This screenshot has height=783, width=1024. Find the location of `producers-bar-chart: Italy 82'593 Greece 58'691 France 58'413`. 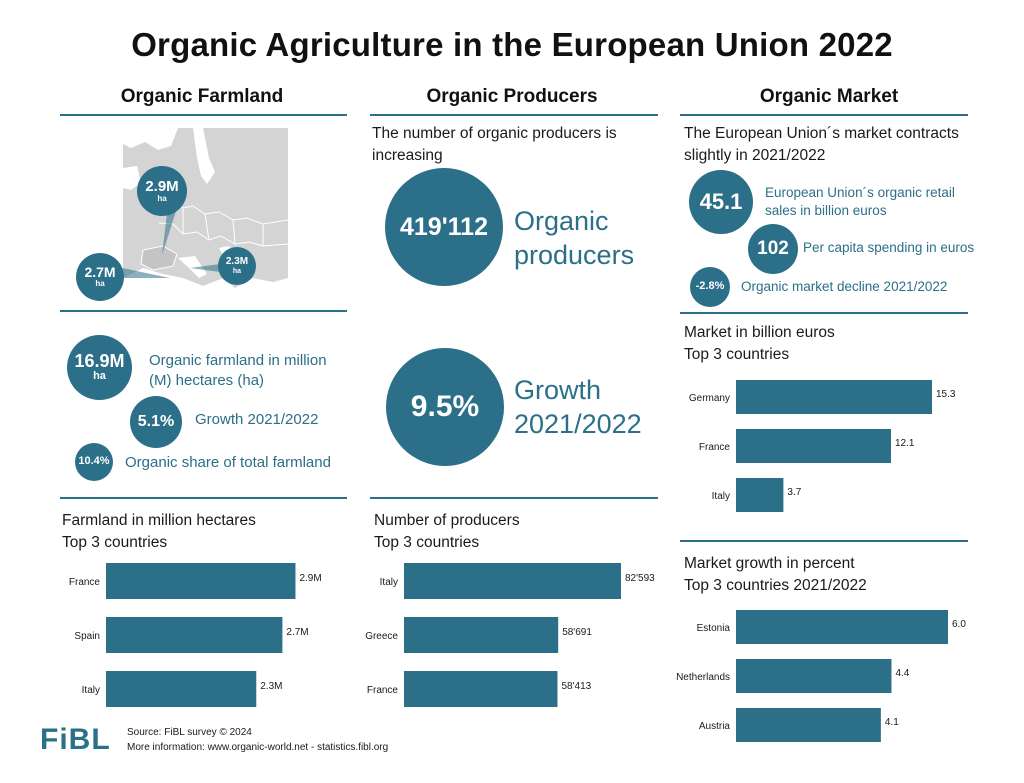

producers-bar-chart: Italy 82'593 Greece 58'691 France 58'413 is located at coordinates (510, 635).